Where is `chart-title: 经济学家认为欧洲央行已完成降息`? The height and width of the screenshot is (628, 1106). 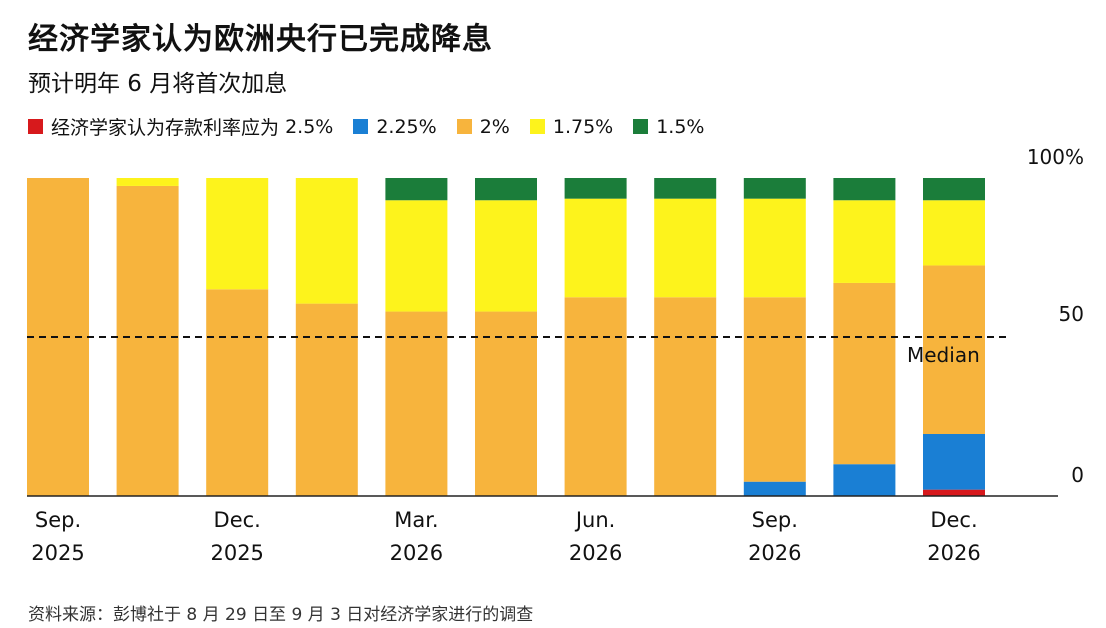
chart-title: 经济学家认为欧洲央行已完成降息 is located at coordinates (260, 39).